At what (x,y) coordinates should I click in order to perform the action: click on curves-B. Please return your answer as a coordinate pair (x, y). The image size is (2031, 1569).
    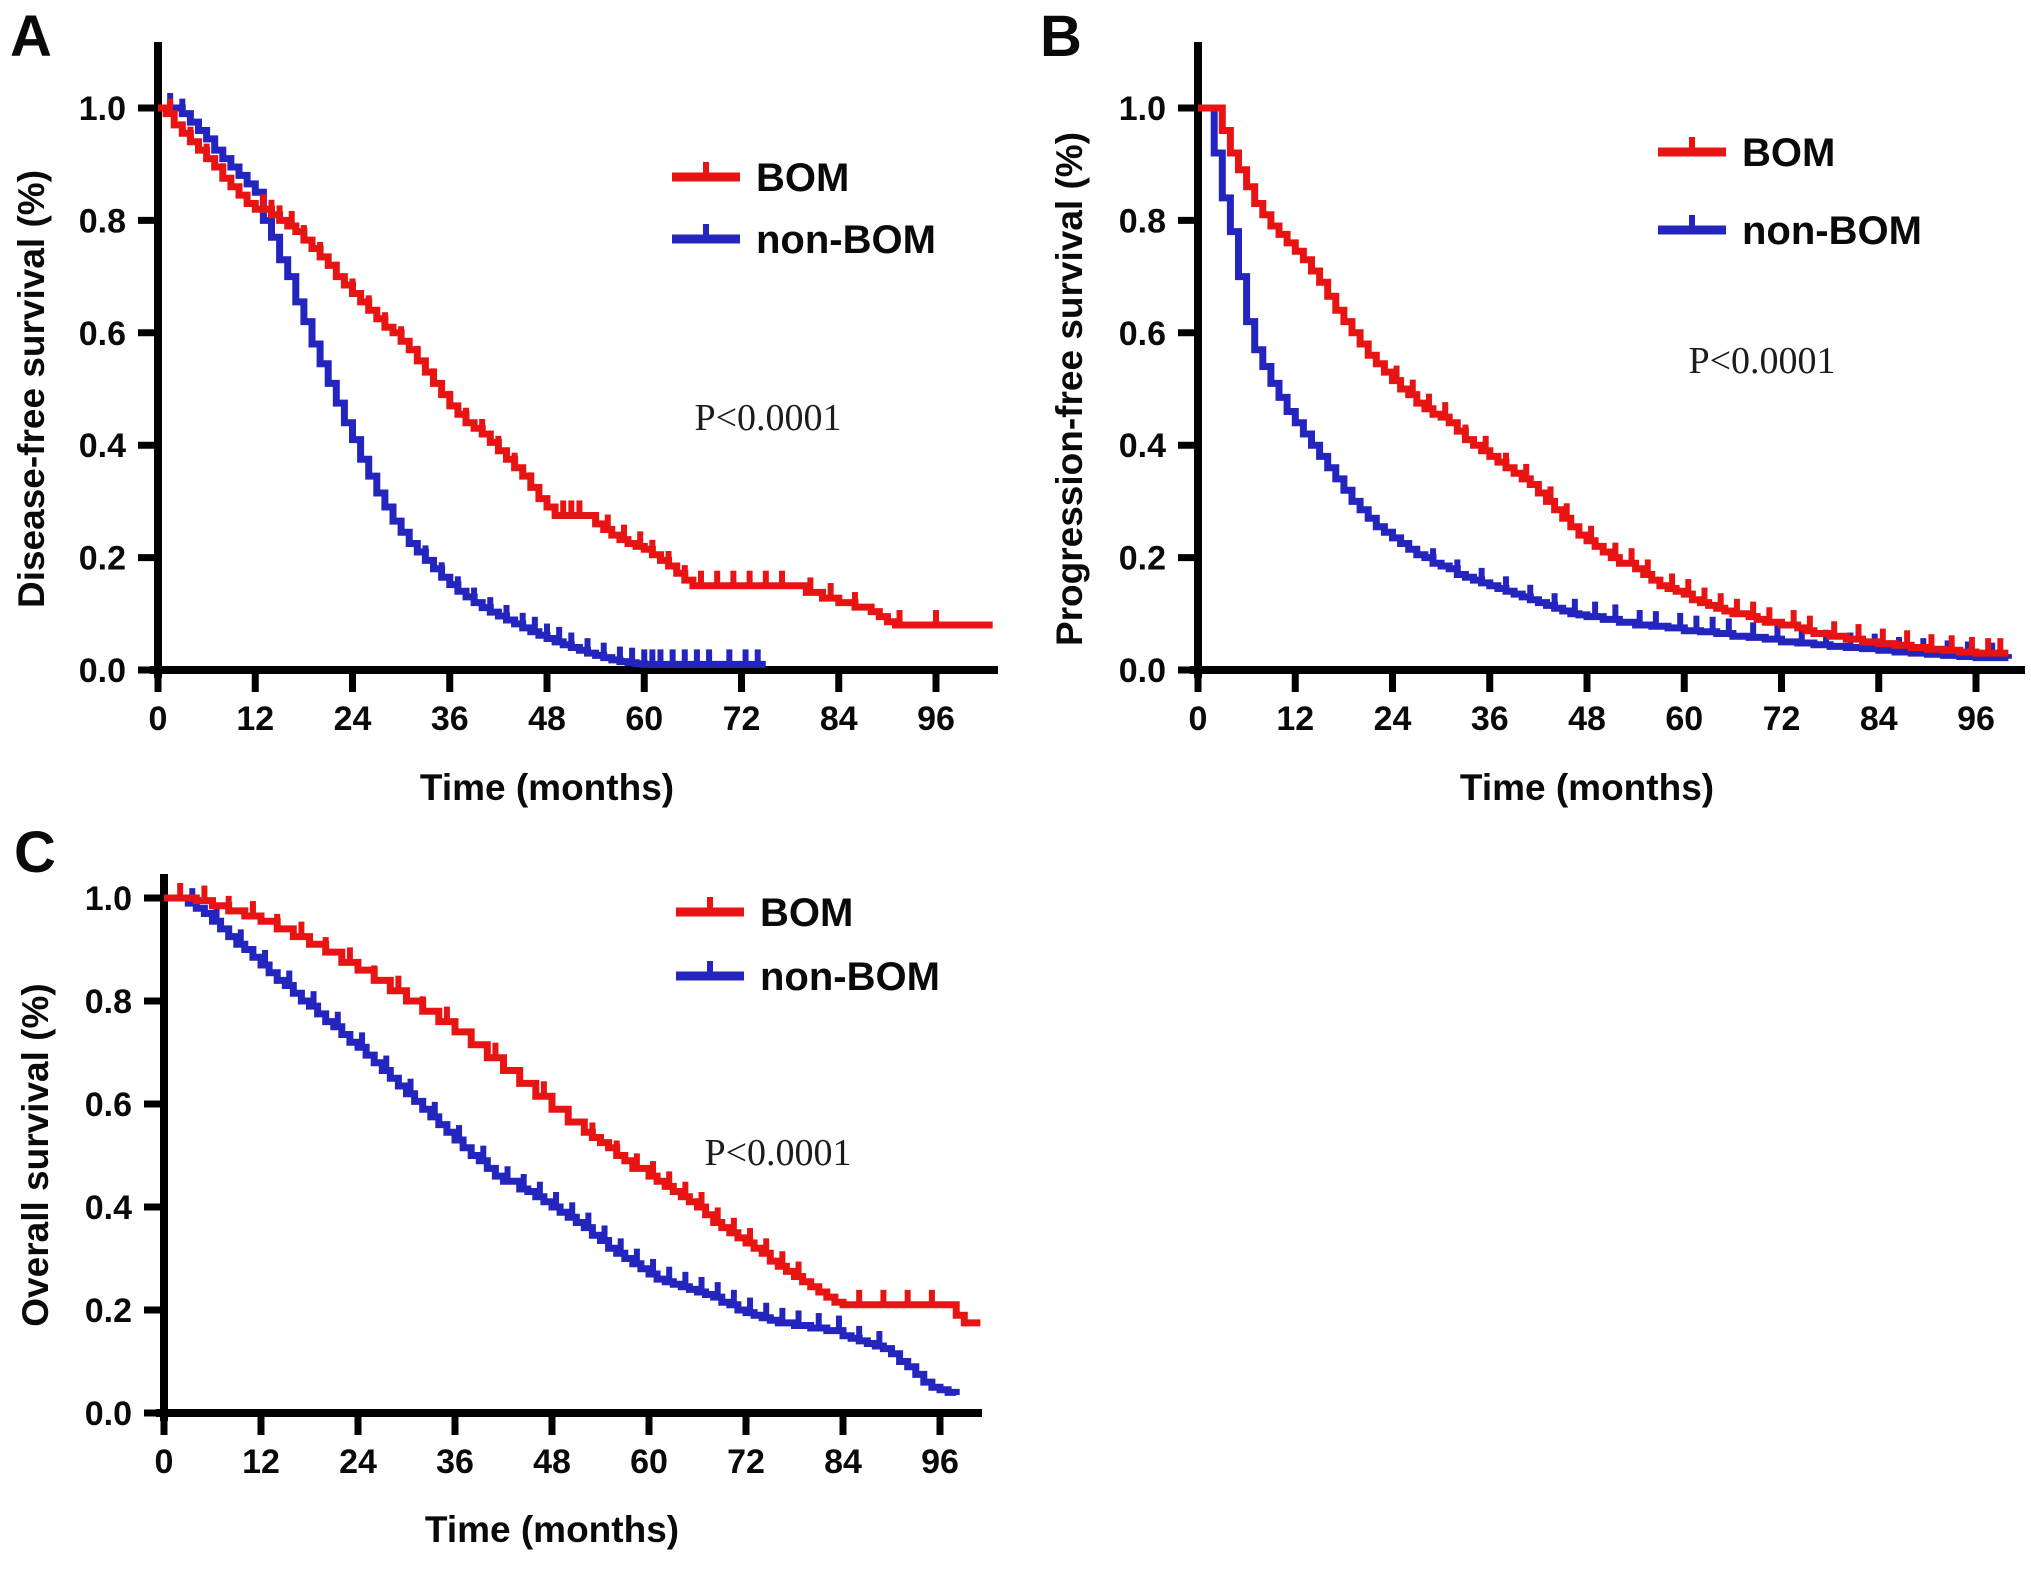
    Looking at the image, I should click on (1605, 383).